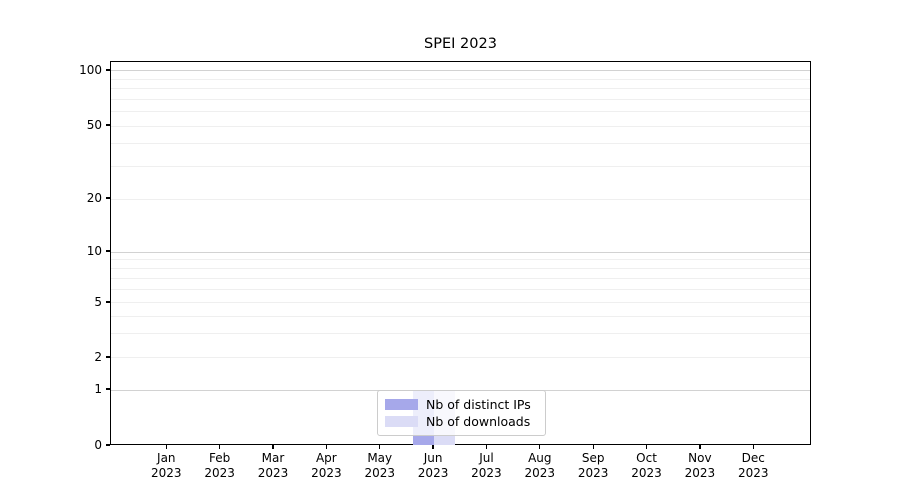 This screenshot has height=500, width=900. What do you see at coordinates (478, 404) in the screenshot?
I see `legend-label: Nb of distinct IPs` at bounding box center [478, 404].